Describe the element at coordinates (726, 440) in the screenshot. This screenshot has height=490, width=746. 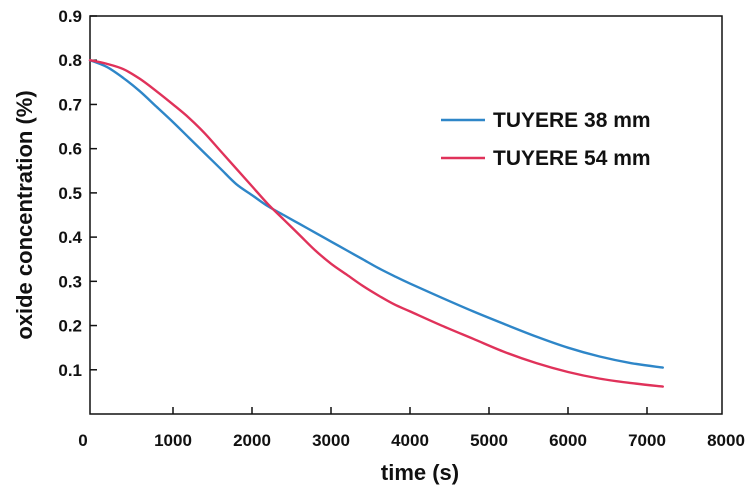
I see `x-tick-label: 8000` at that location.